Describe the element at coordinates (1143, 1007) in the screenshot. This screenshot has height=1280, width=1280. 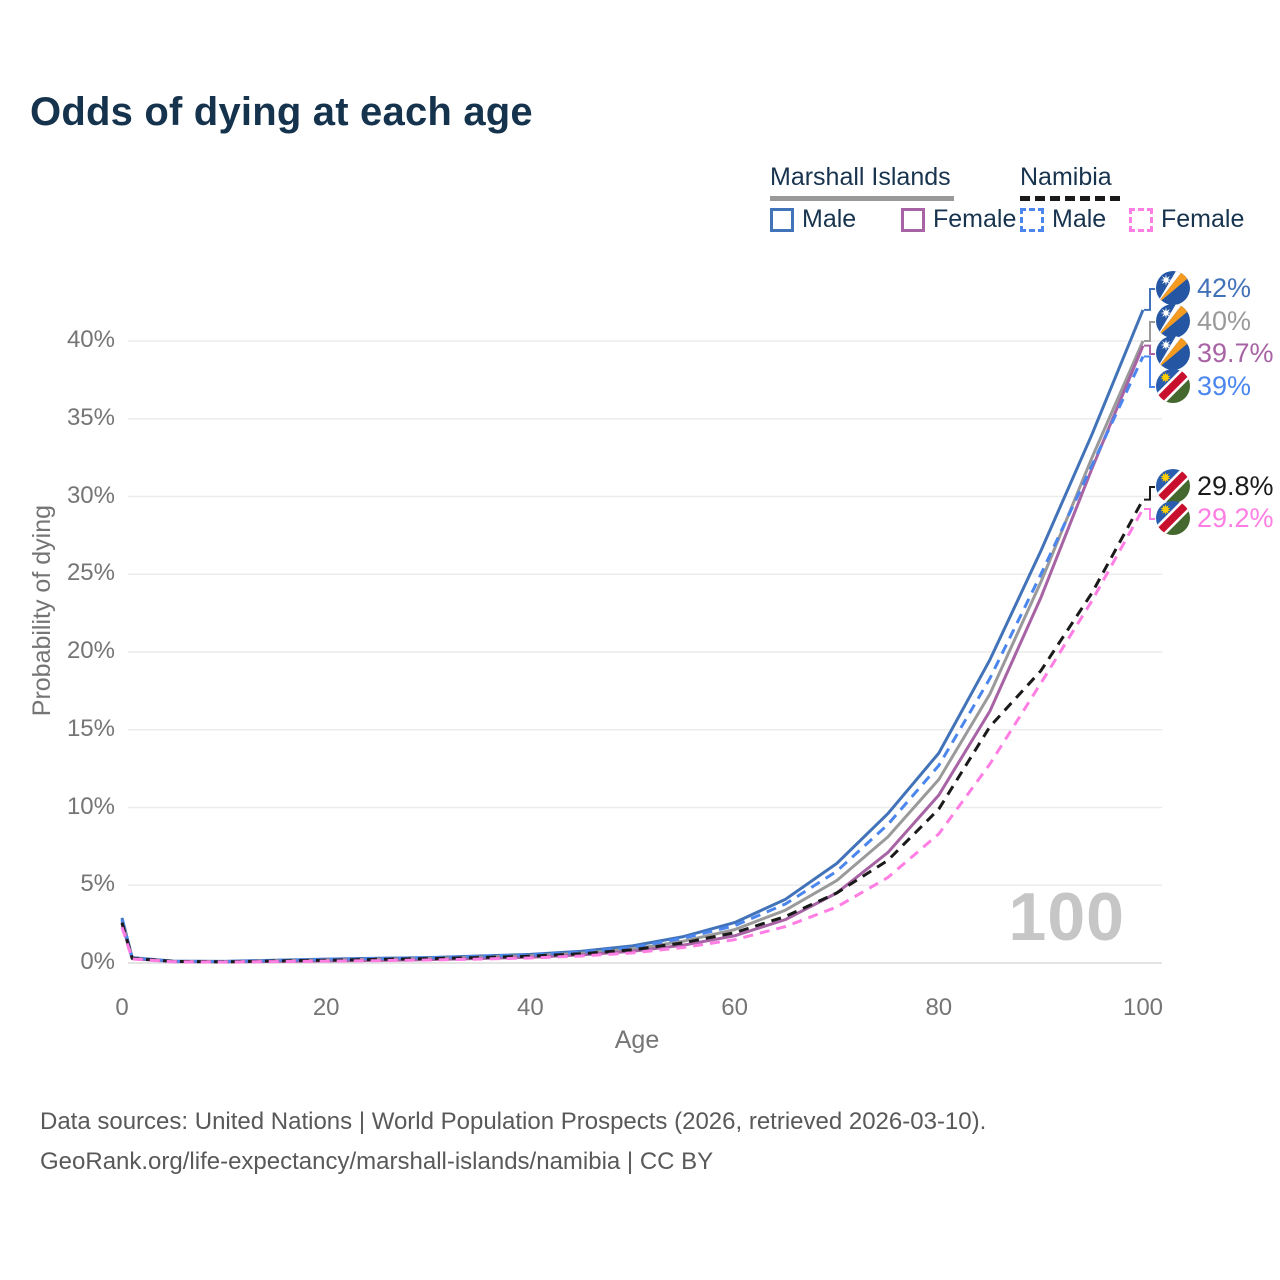
I see `x-tick-label: 100` at that location.